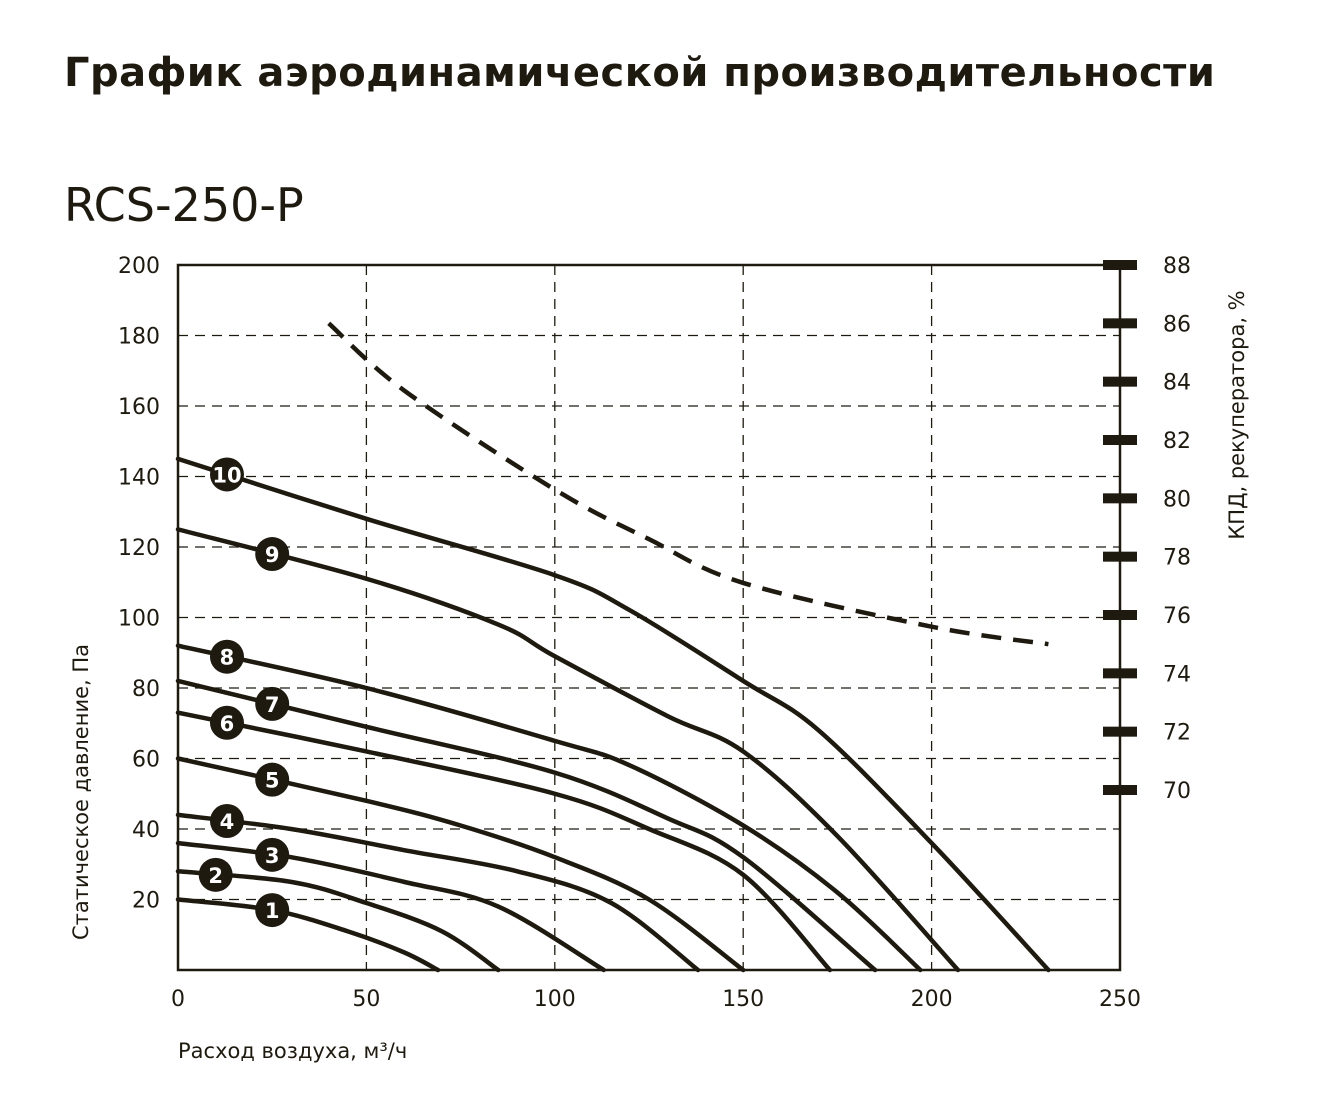 This screenshot has width=1325, height=1104. I want to click on curve-marker-label: 5, so click(272, 781).